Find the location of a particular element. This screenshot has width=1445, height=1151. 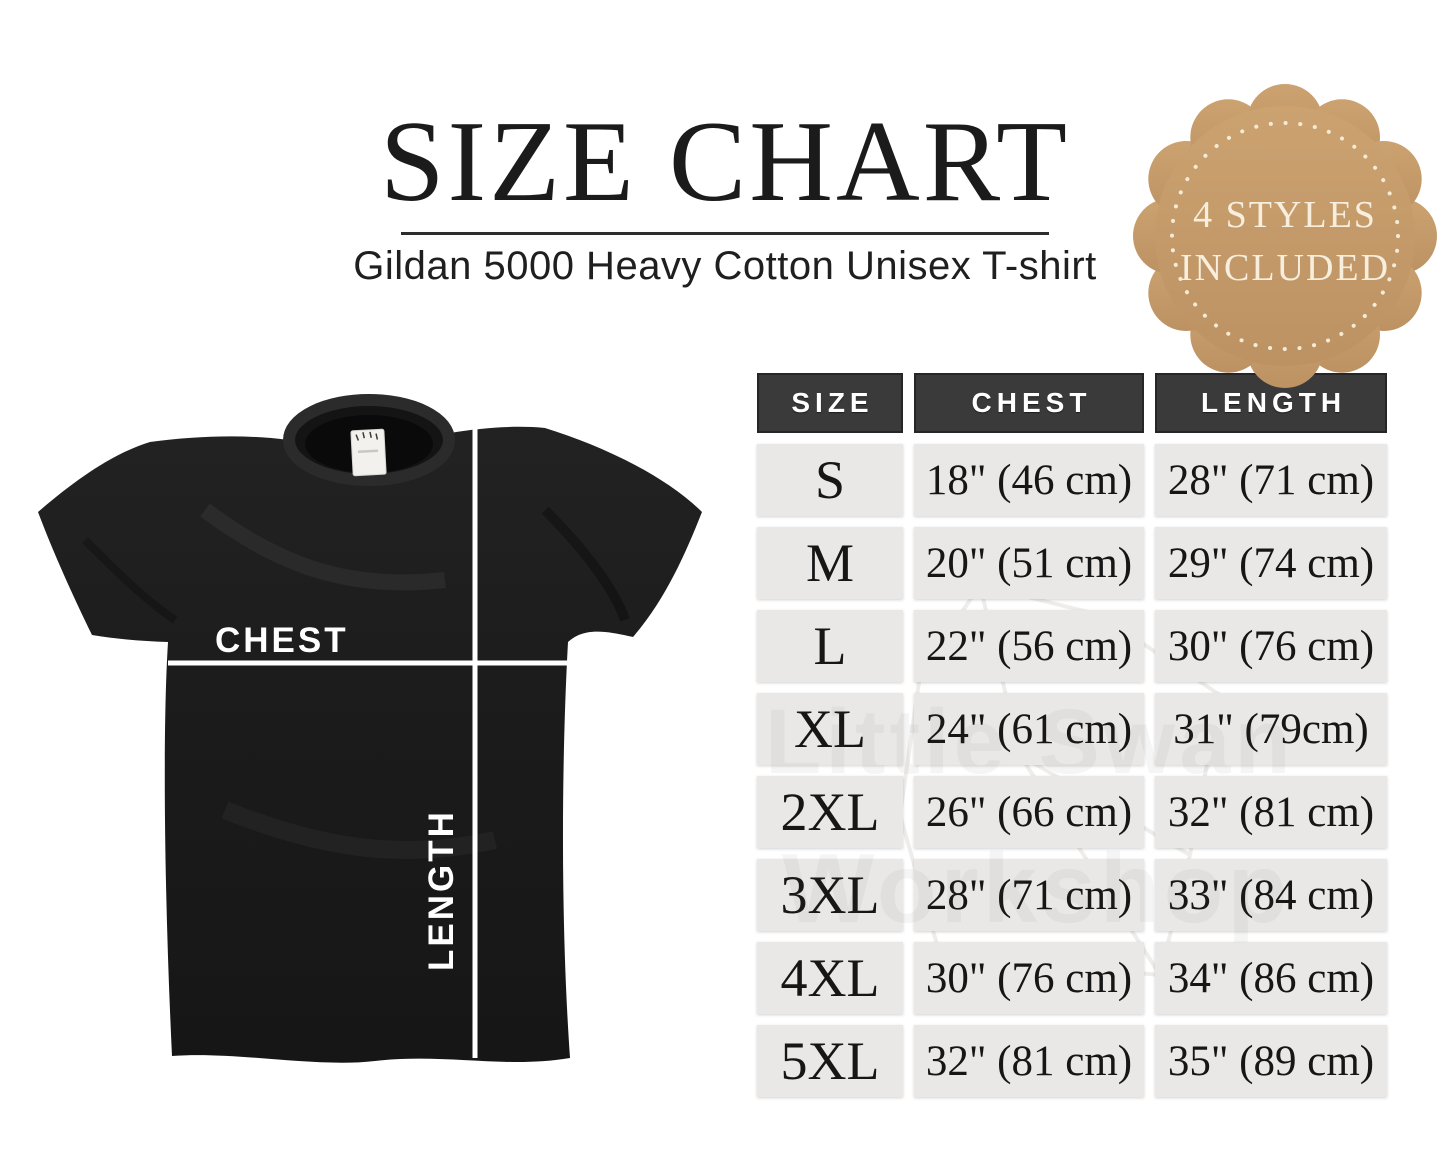

size-cell: XL is located at coordinates (830, 729).